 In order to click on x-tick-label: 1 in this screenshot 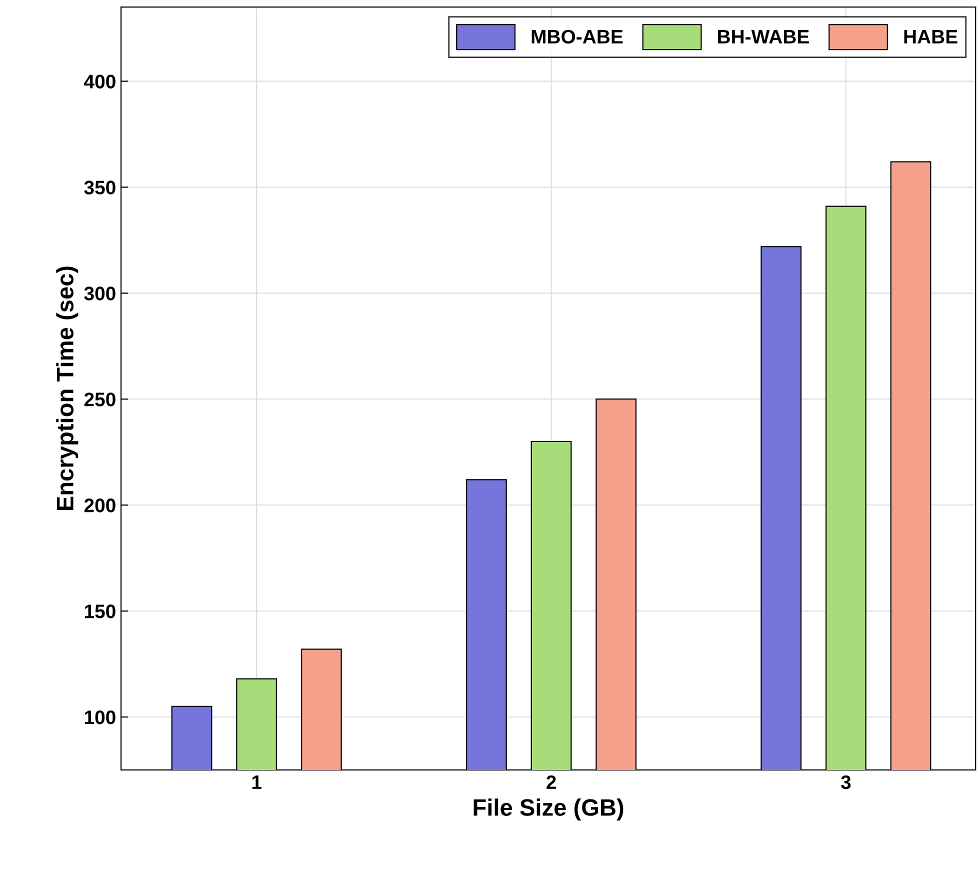, I will do `click(257, 782)`.